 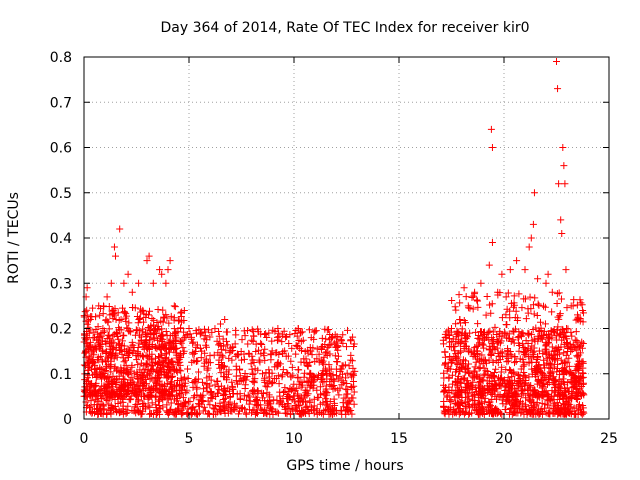 What do you see at coordinates (504, 439) in the screenshot?
I see `x-tick-label: 20` at bounding box center [504, 439].